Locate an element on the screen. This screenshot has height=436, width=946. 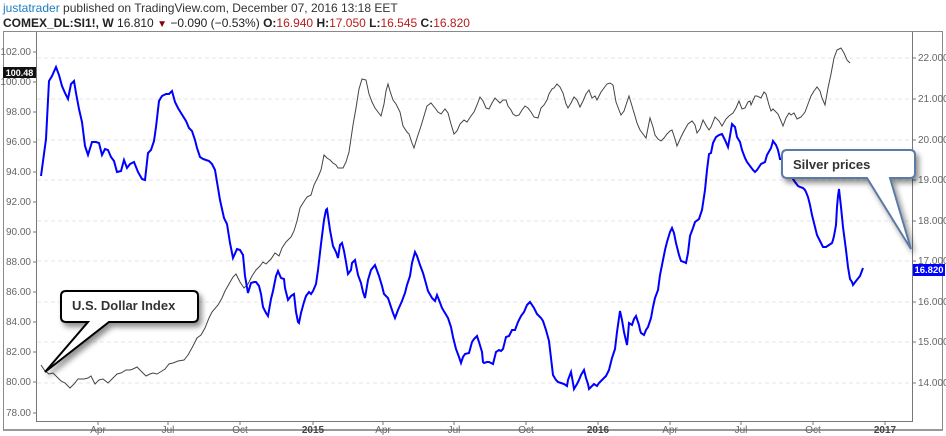
svg-text: 80.00 is located at coordinates (18, 382).